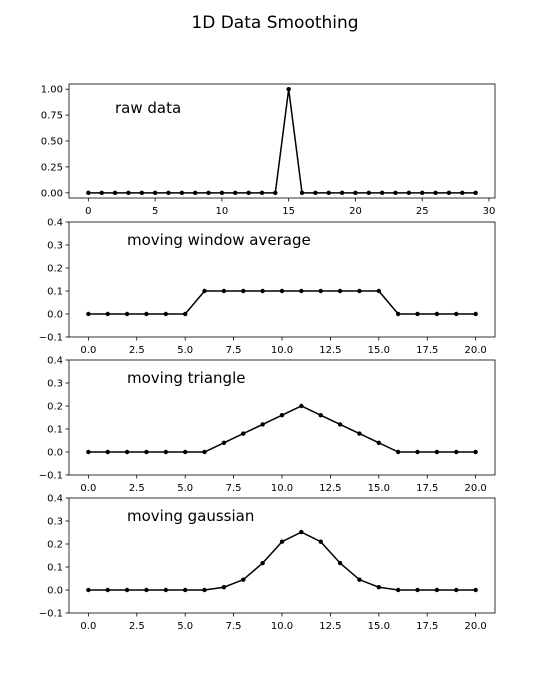  Describe the element at coordinates (52, 167) in the screenshot. I see `y-tick-label: 0.25` at that location.